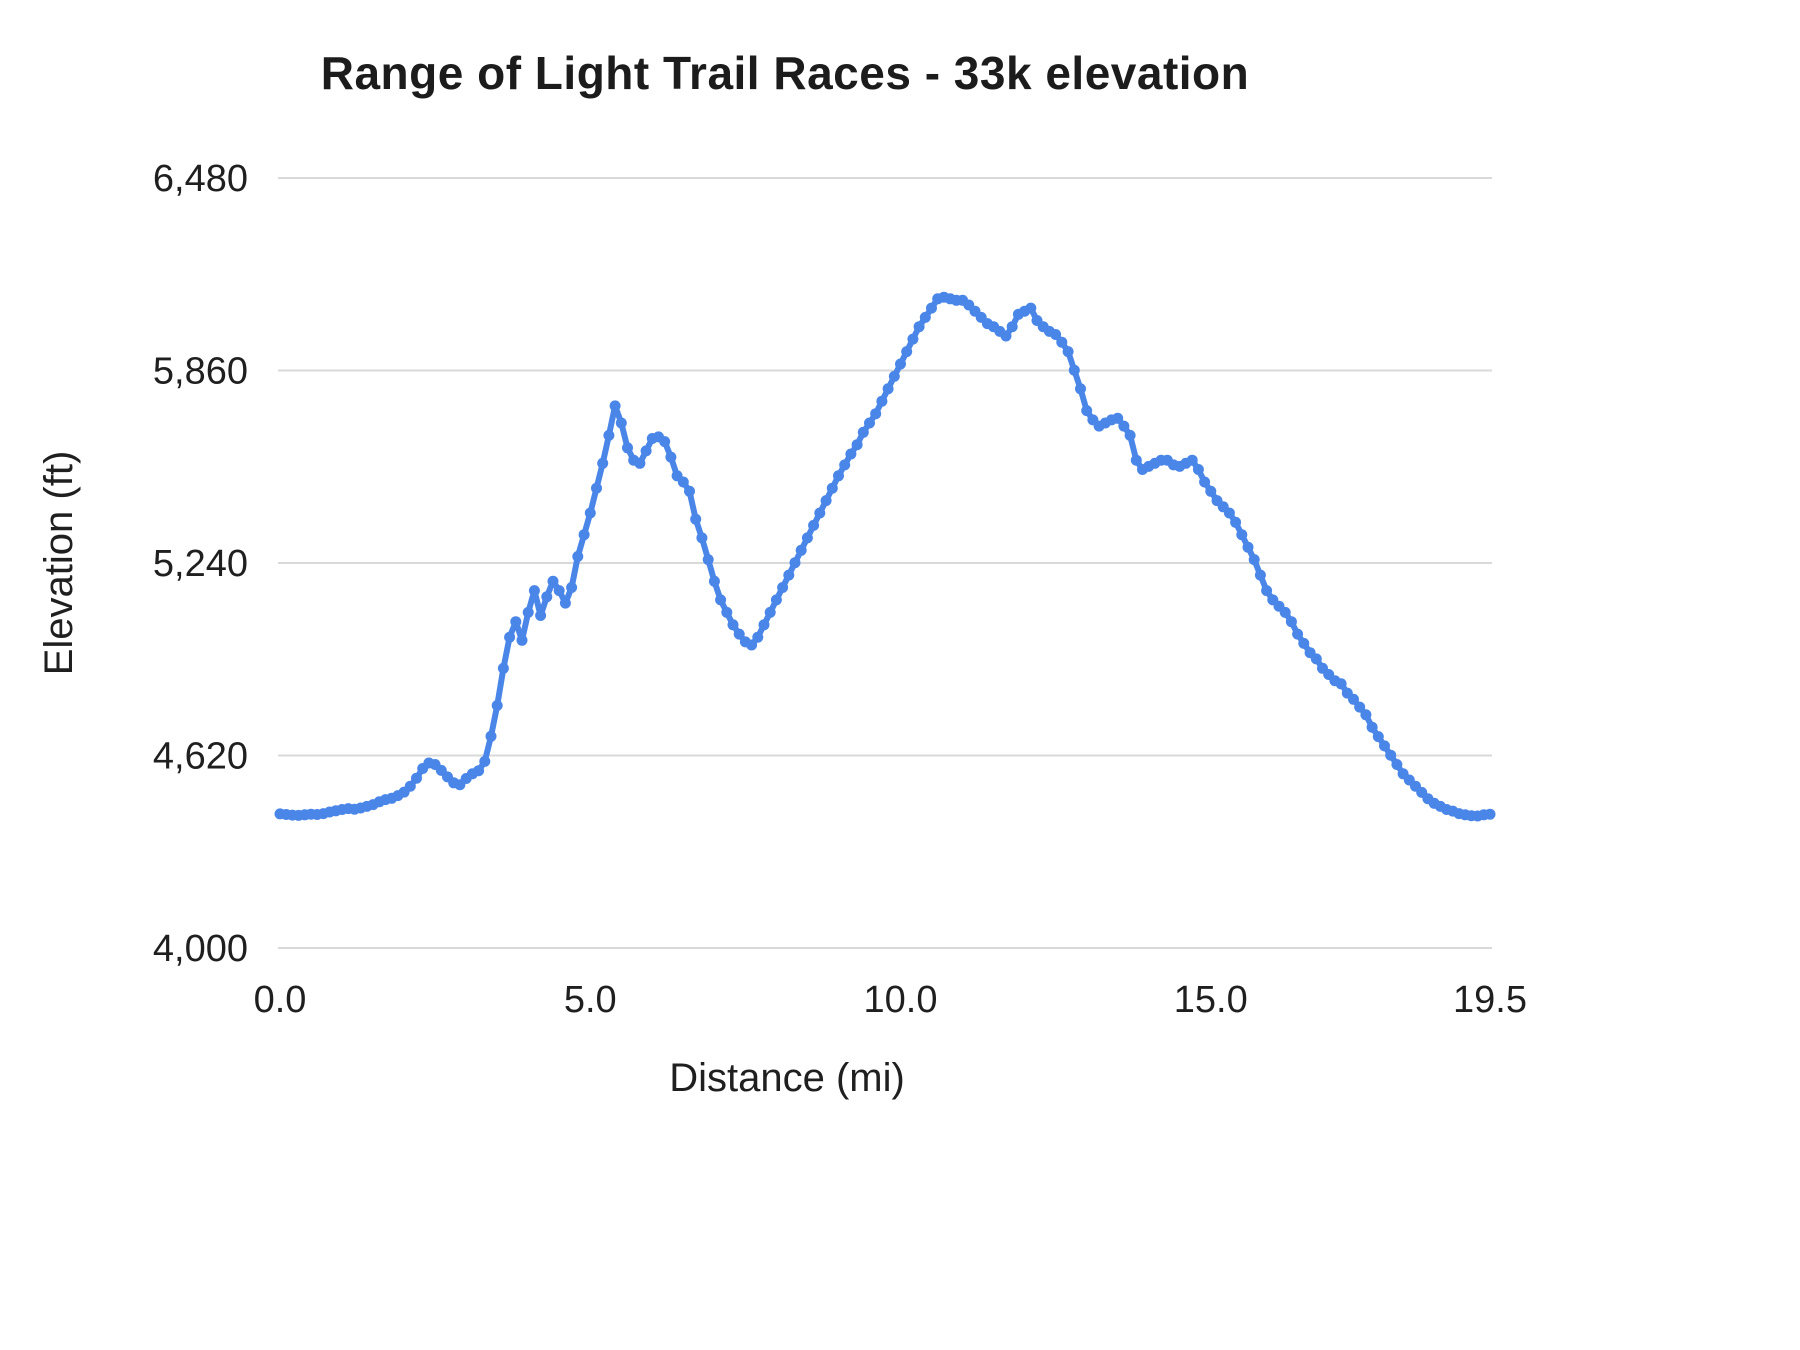 Image resolution: width=1800 pixels, height=1350 pixels. I want to click on x-tick-label: 5.0, so click(590, 1000).